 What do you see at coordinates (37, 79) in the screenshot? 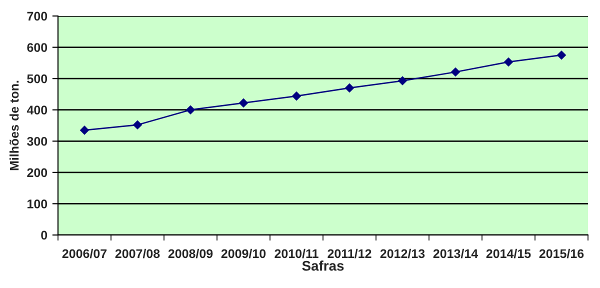
I see `y-tick-label: 500` at bounding box center [37, 79].